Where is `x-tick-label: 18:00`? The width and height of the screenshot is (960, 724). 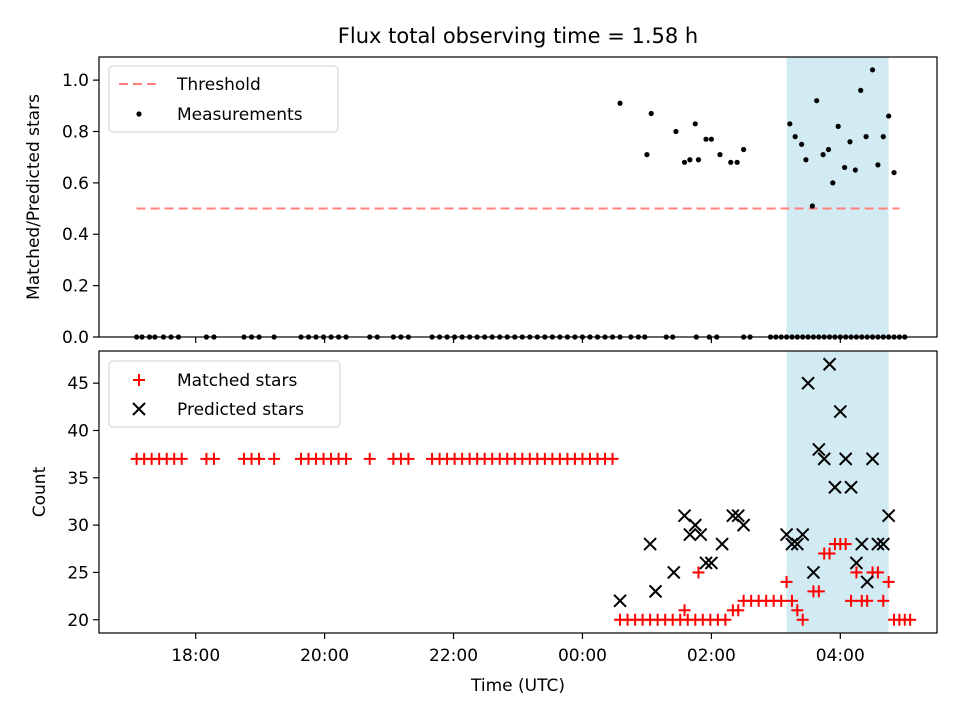 x-tick-label: 18:00 is located at coordinates (195, 656).